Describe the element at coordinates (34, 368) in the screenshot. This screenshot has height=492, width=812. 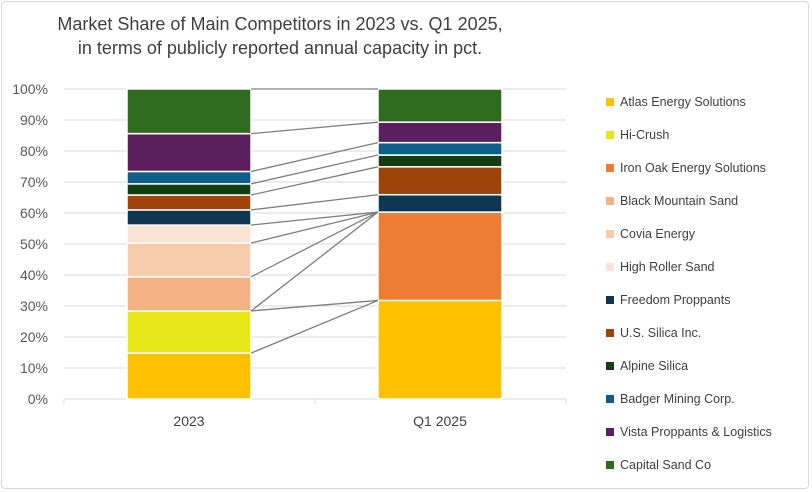
I see `y-tick-label: 10%` at that location.